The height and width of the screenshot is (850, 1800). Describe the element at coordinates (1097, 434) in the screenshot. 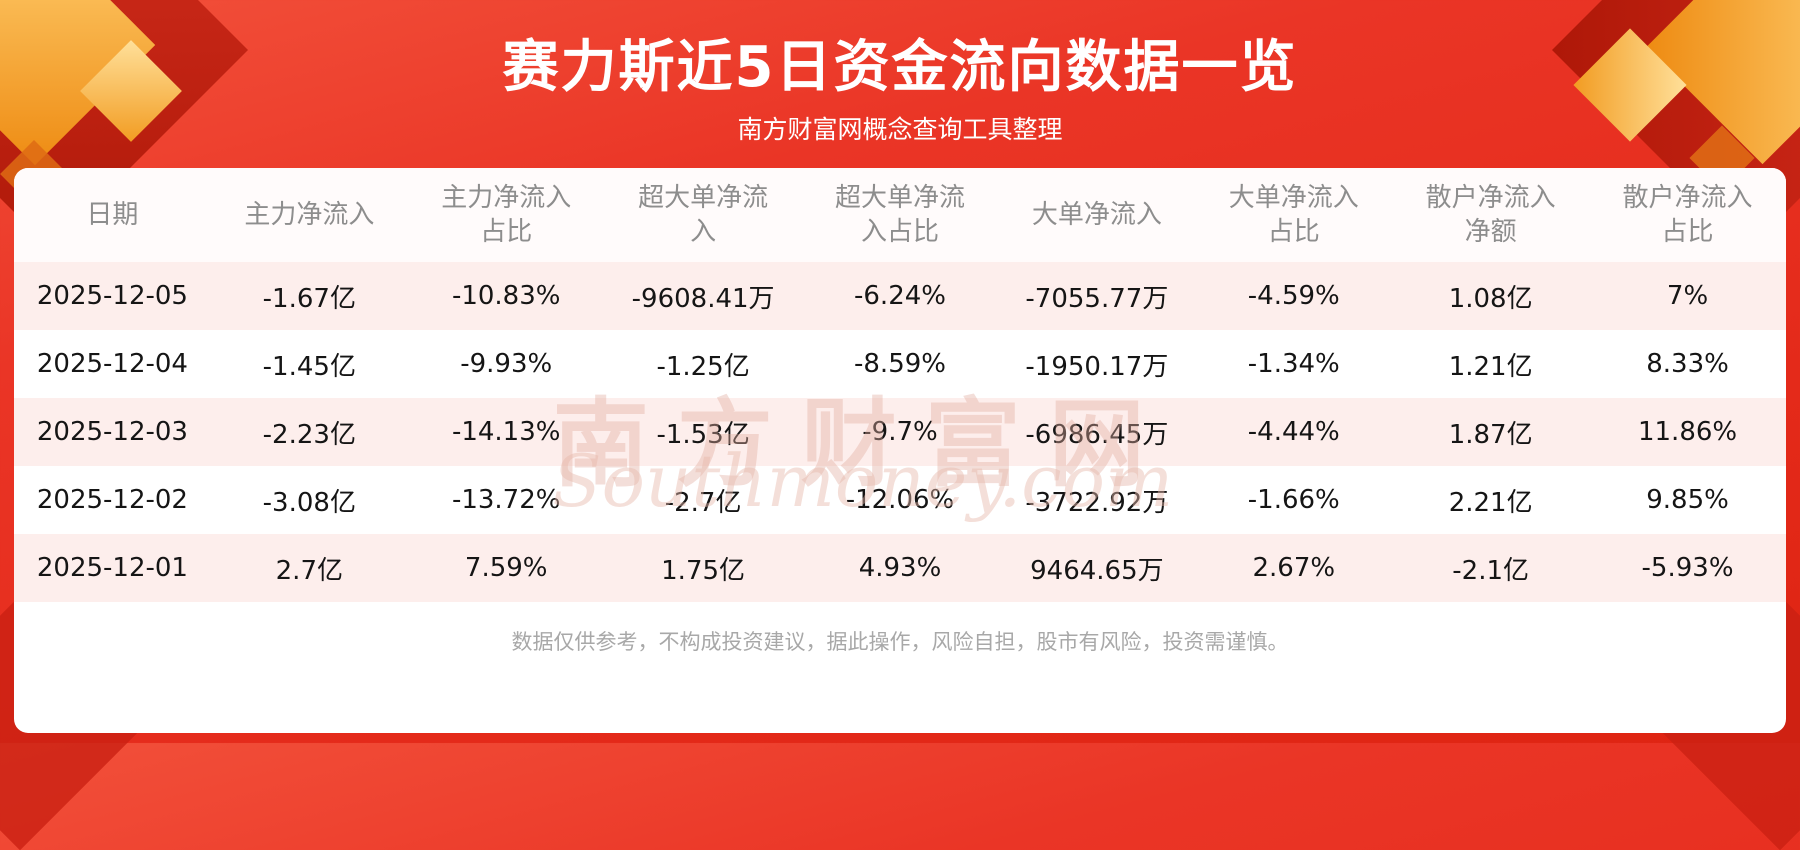

I see `table-cell: -6986.45万` at that location.